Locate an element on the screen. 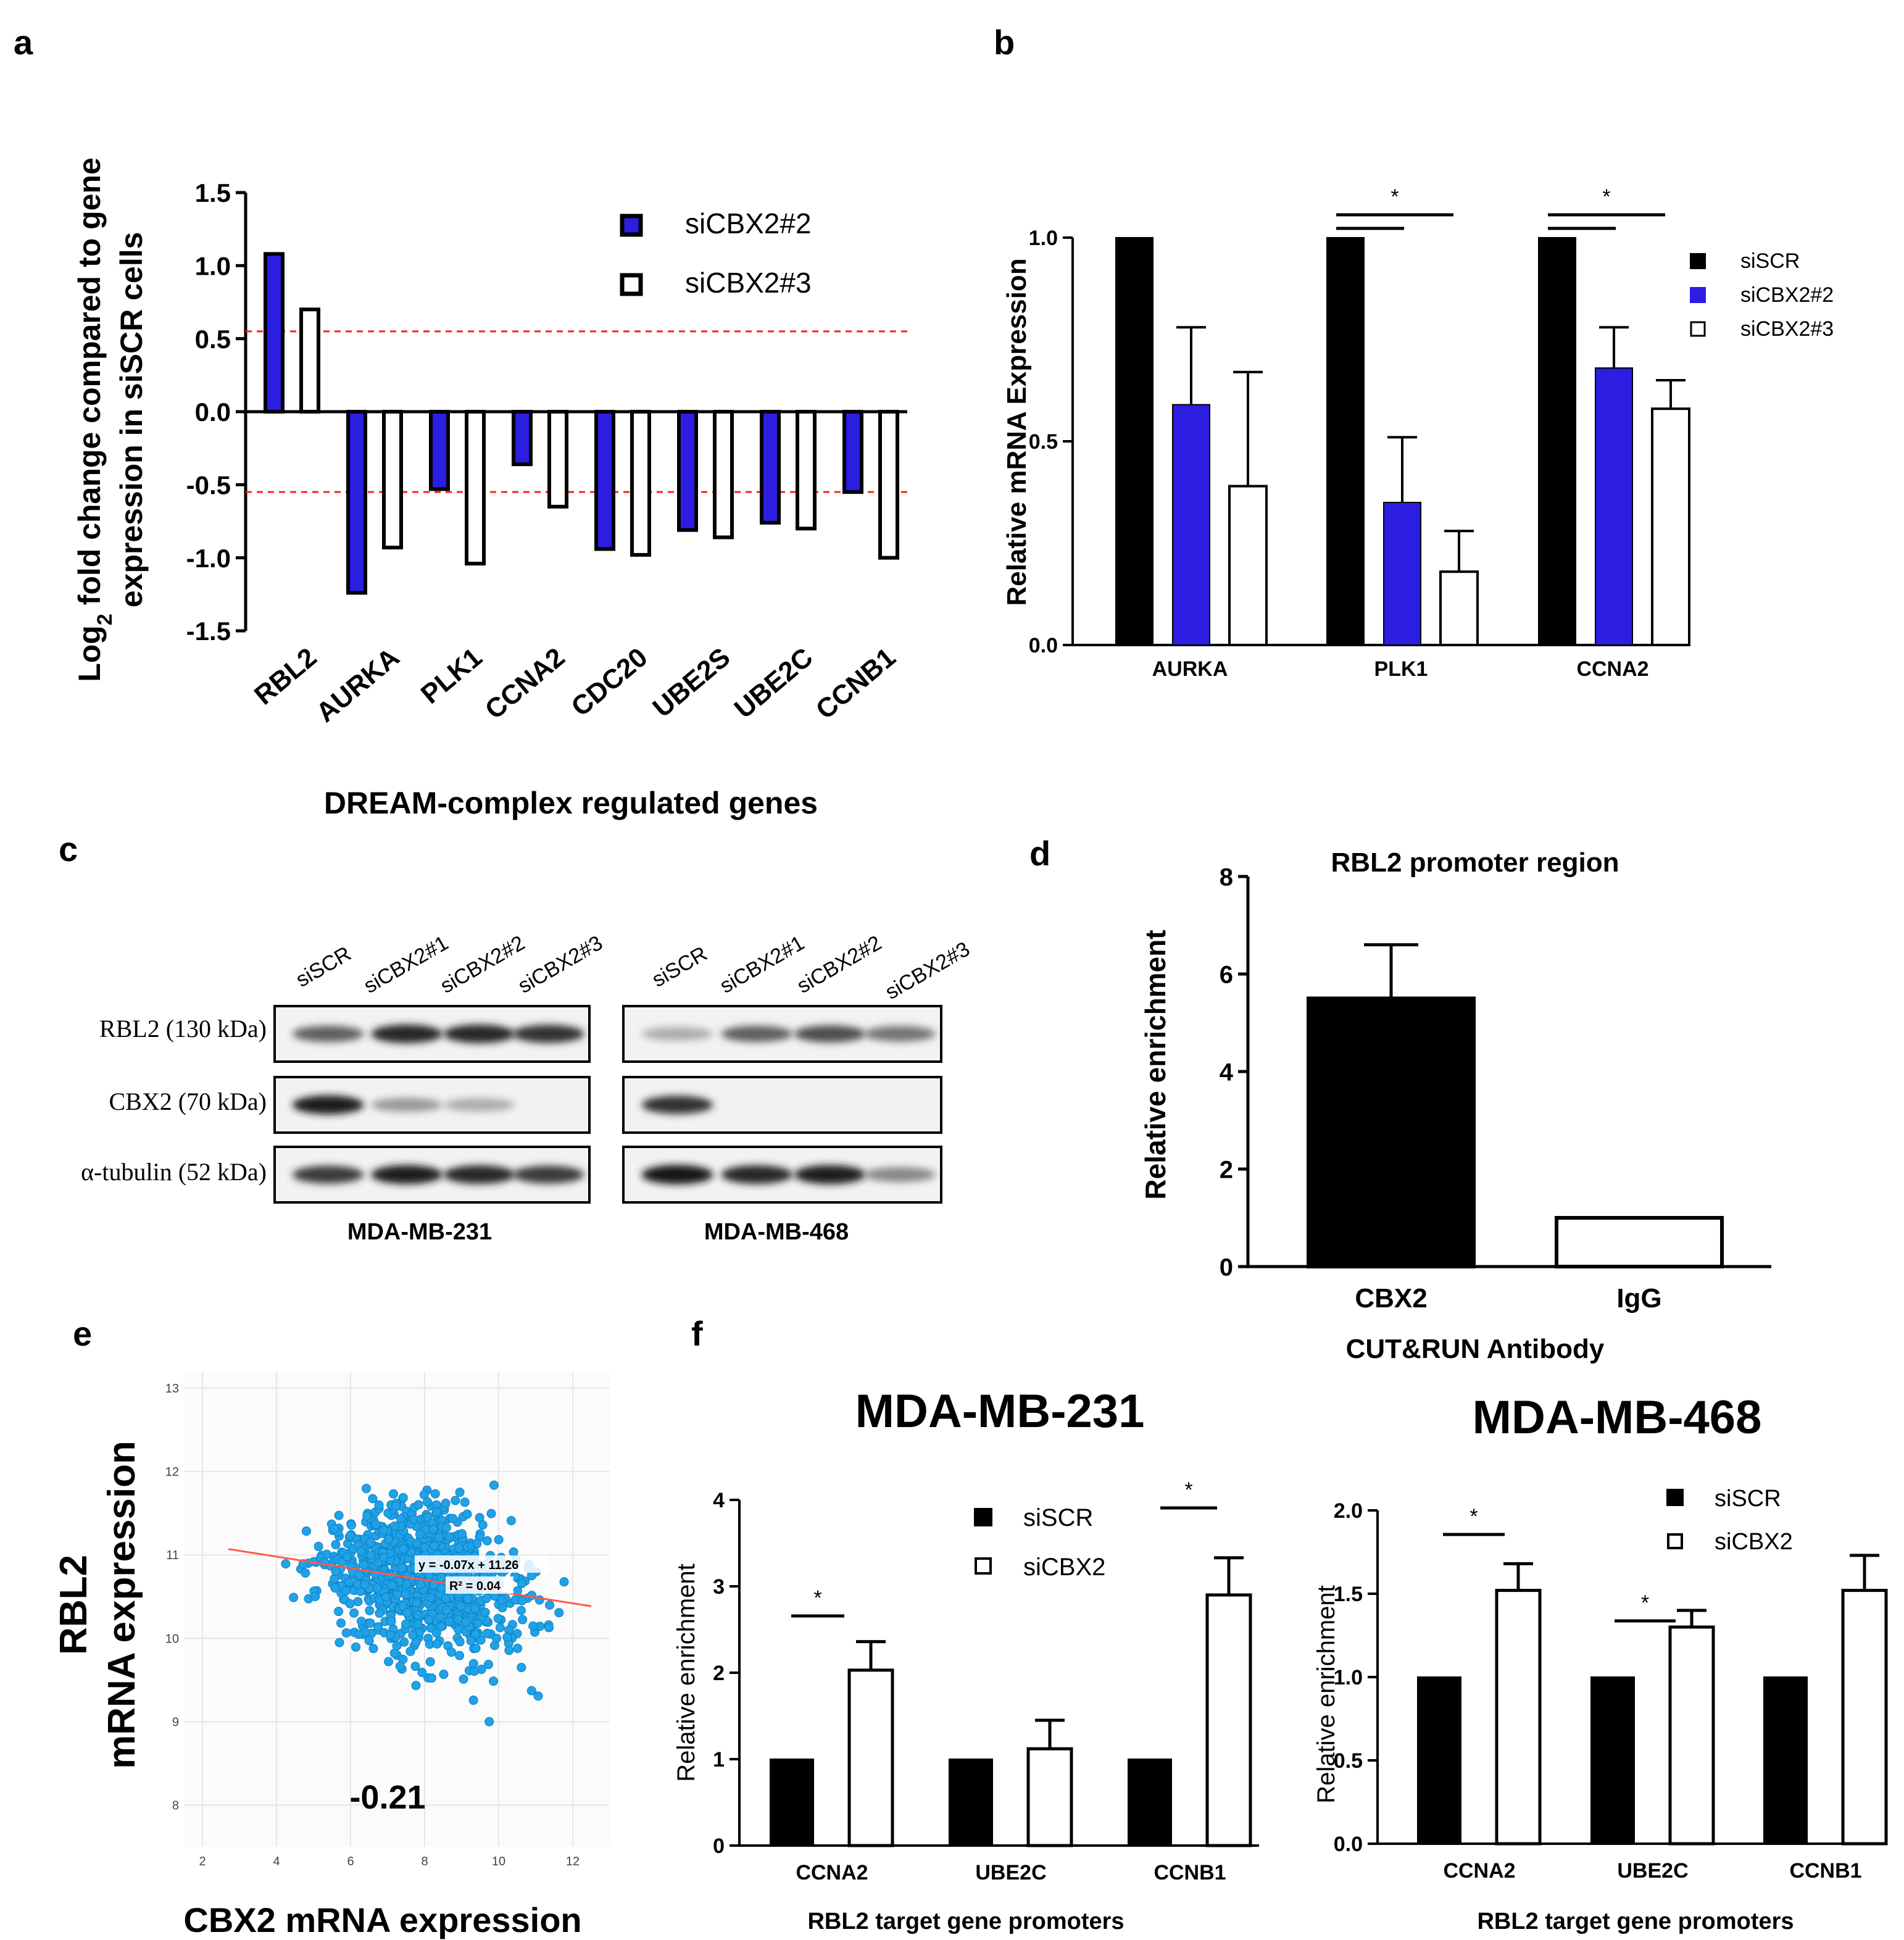  y-tick-label: 8 is located at coordinates (1226, 877).